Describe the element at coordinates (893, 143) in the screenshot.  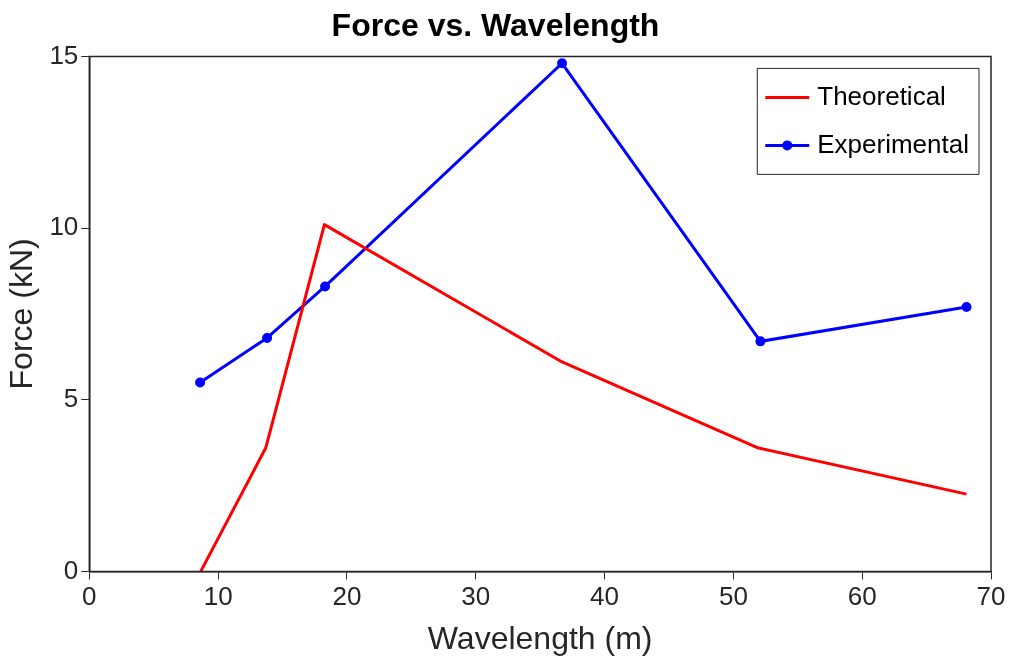
I see `legend-label: Experimental` at that location.